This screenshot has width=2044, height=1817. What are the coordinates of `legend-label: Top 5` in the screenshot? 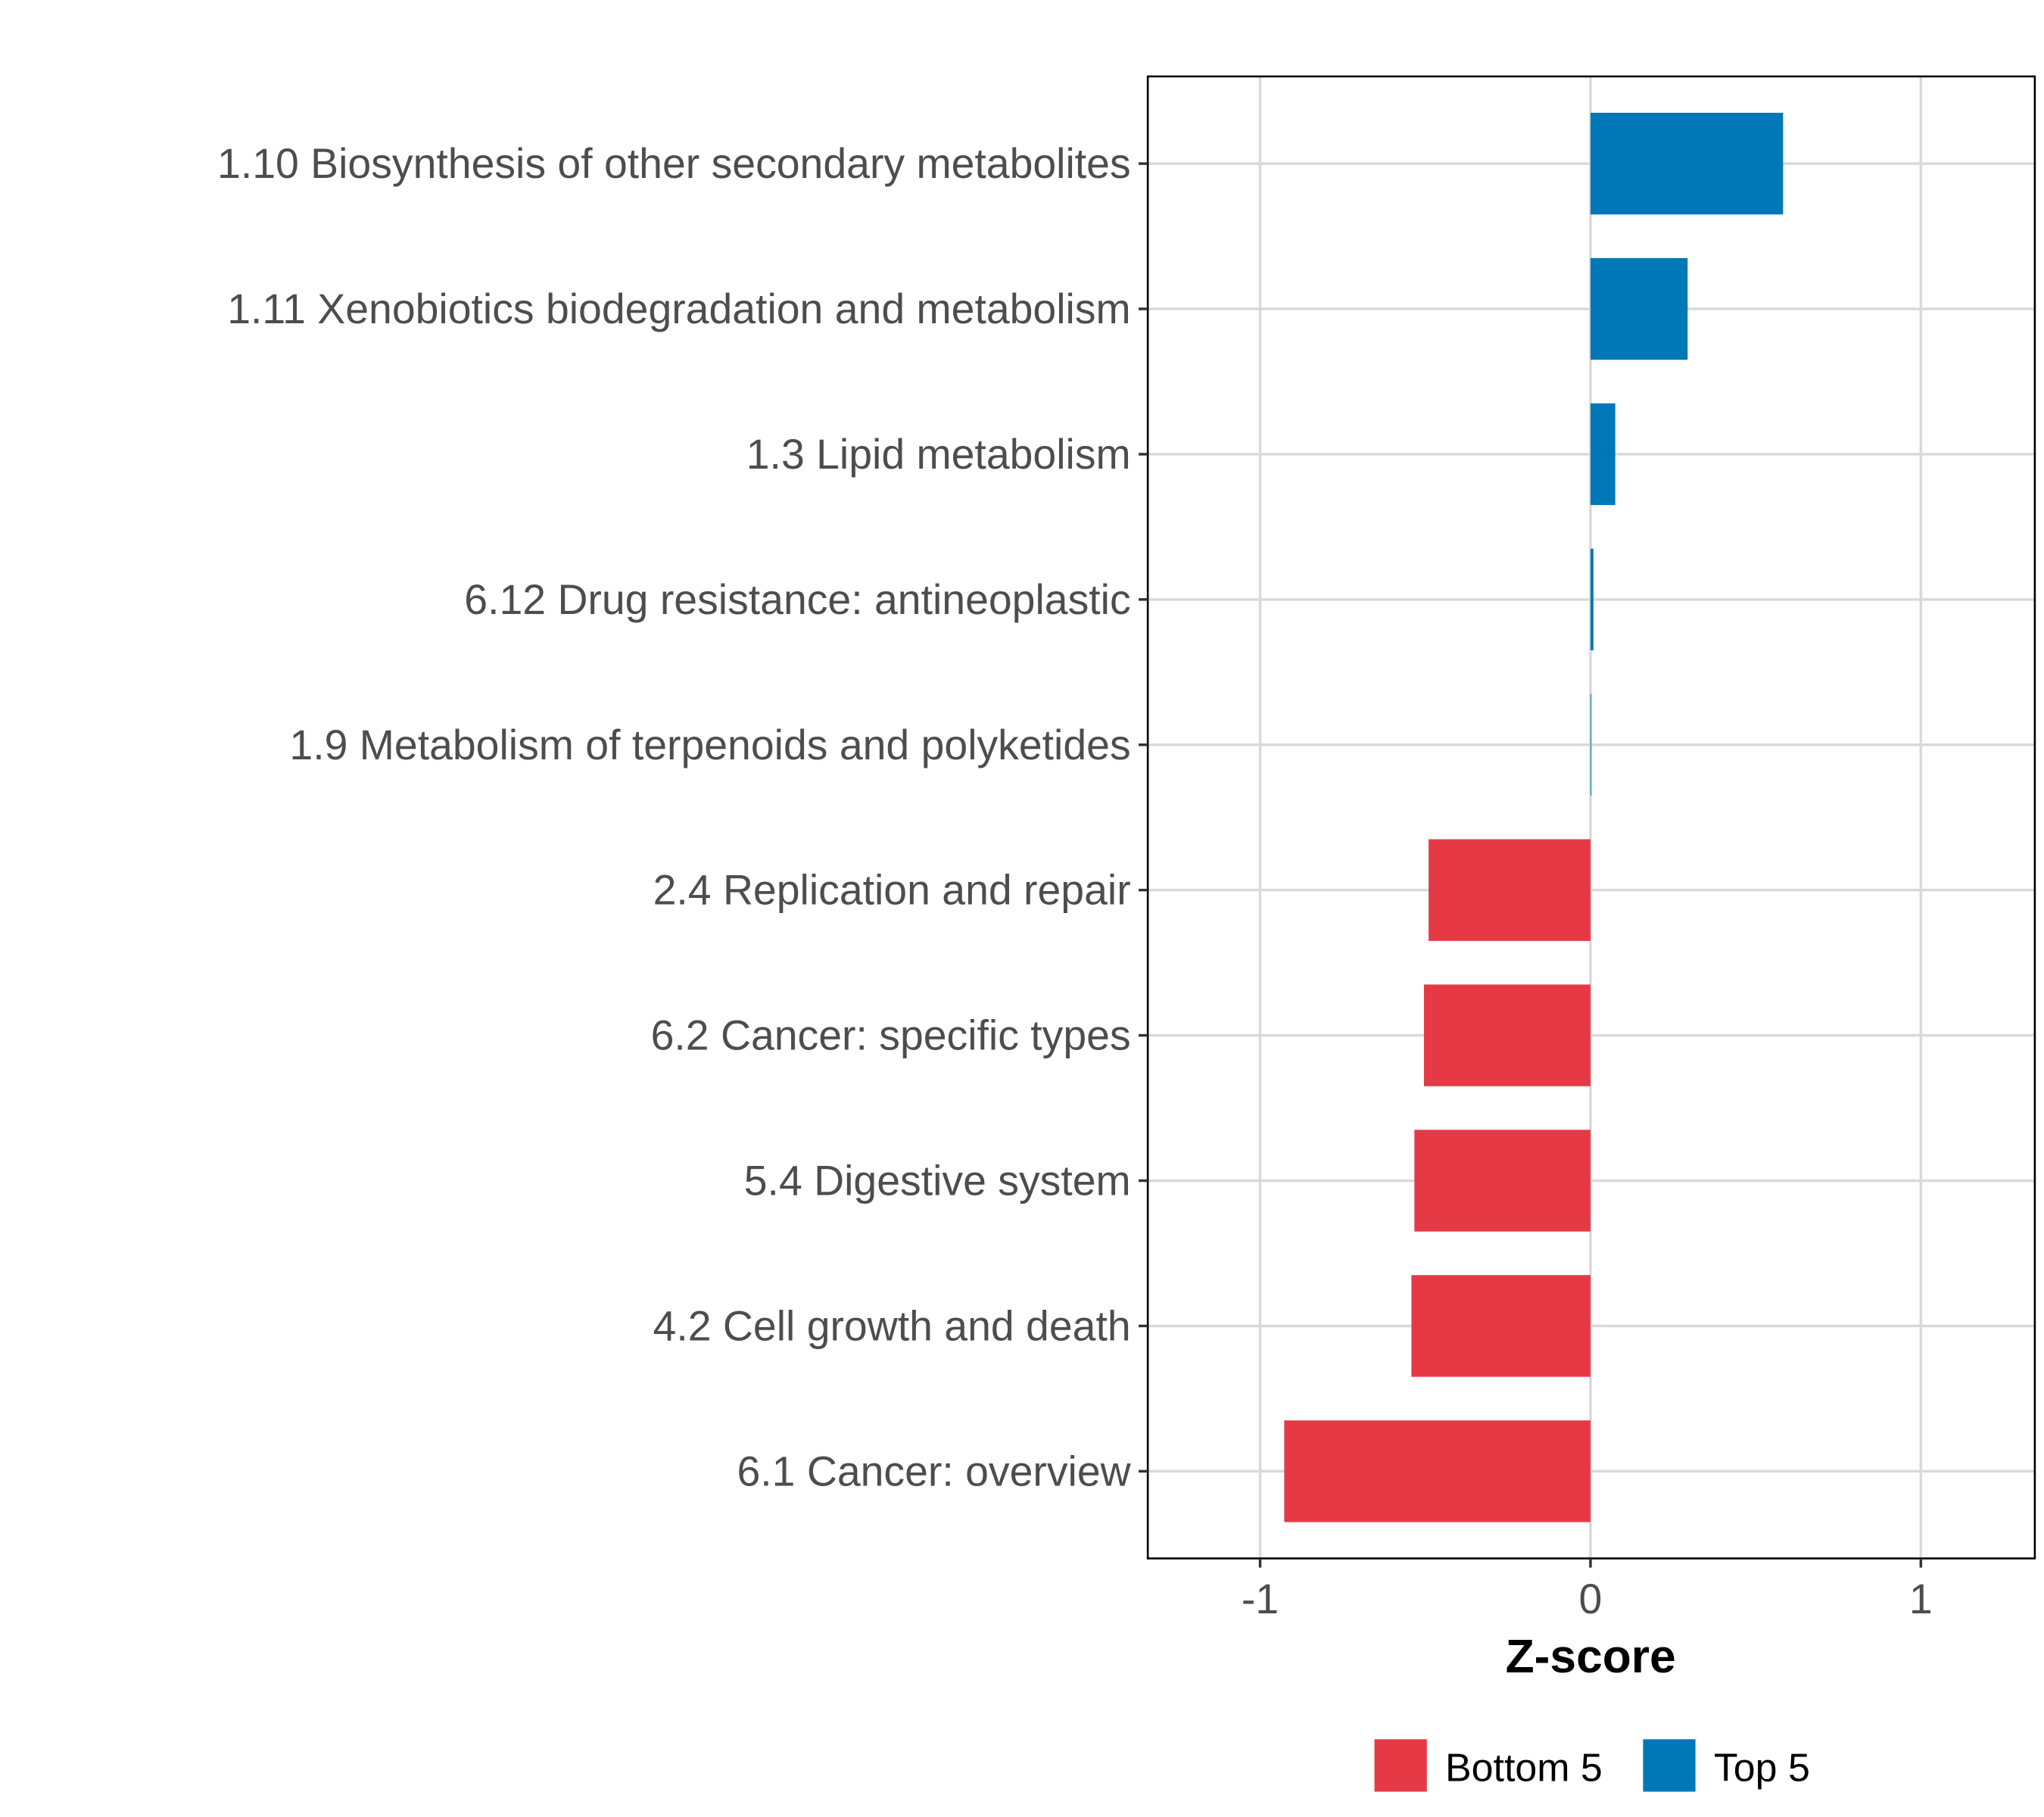 It's located at (1762, 1769).